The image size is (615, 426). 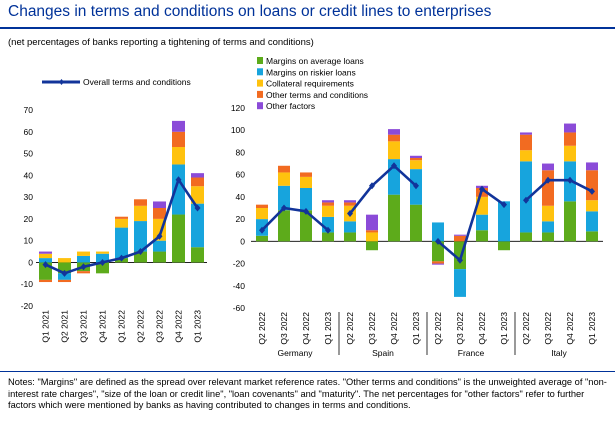 I want to click on y-tick-label: -60, so click(x=239, y=308).